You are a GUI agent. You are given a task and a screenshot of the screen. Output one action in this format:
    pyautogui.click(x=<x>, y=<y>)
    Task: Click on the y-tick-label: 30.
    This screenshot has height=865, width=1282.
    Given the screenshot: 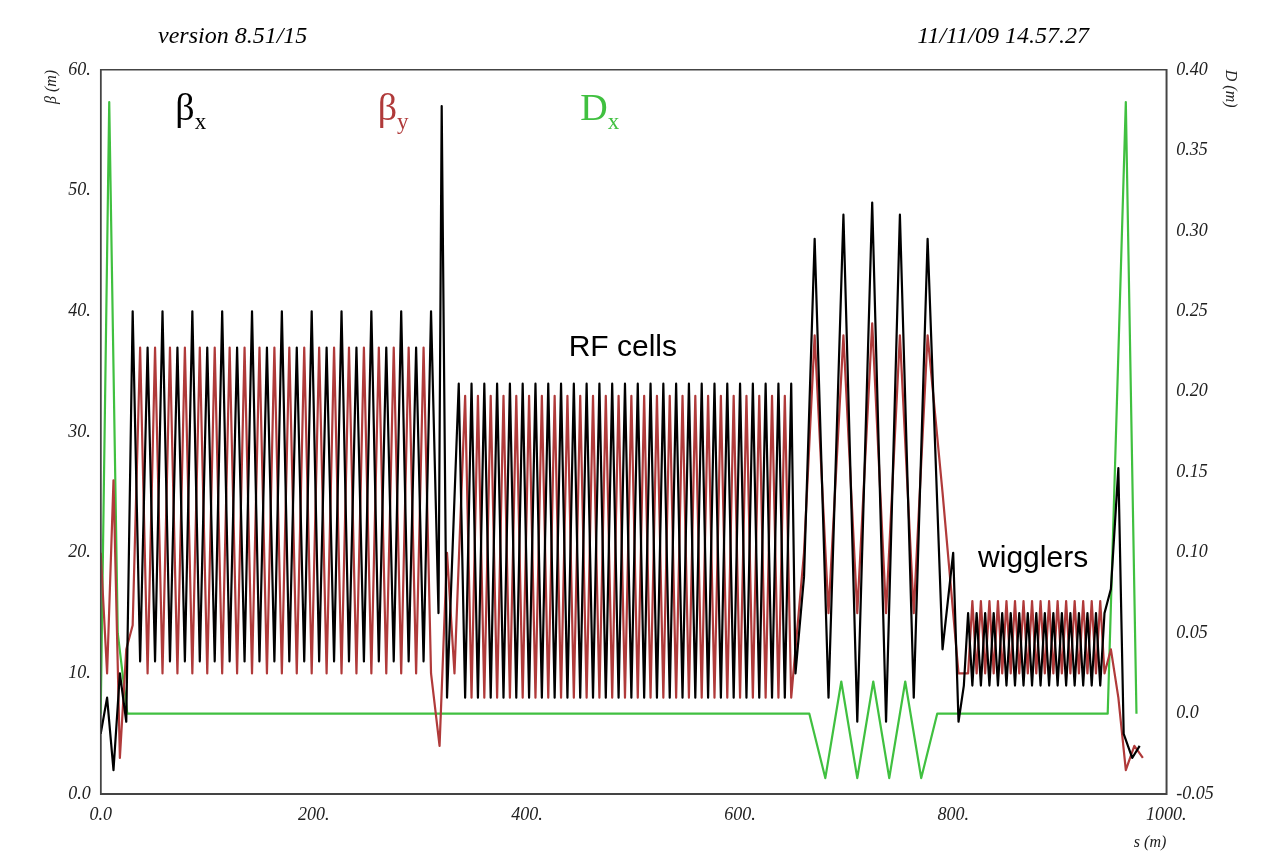 What is the action you would take?
    pyautogui.click(x=79, y=430)
    